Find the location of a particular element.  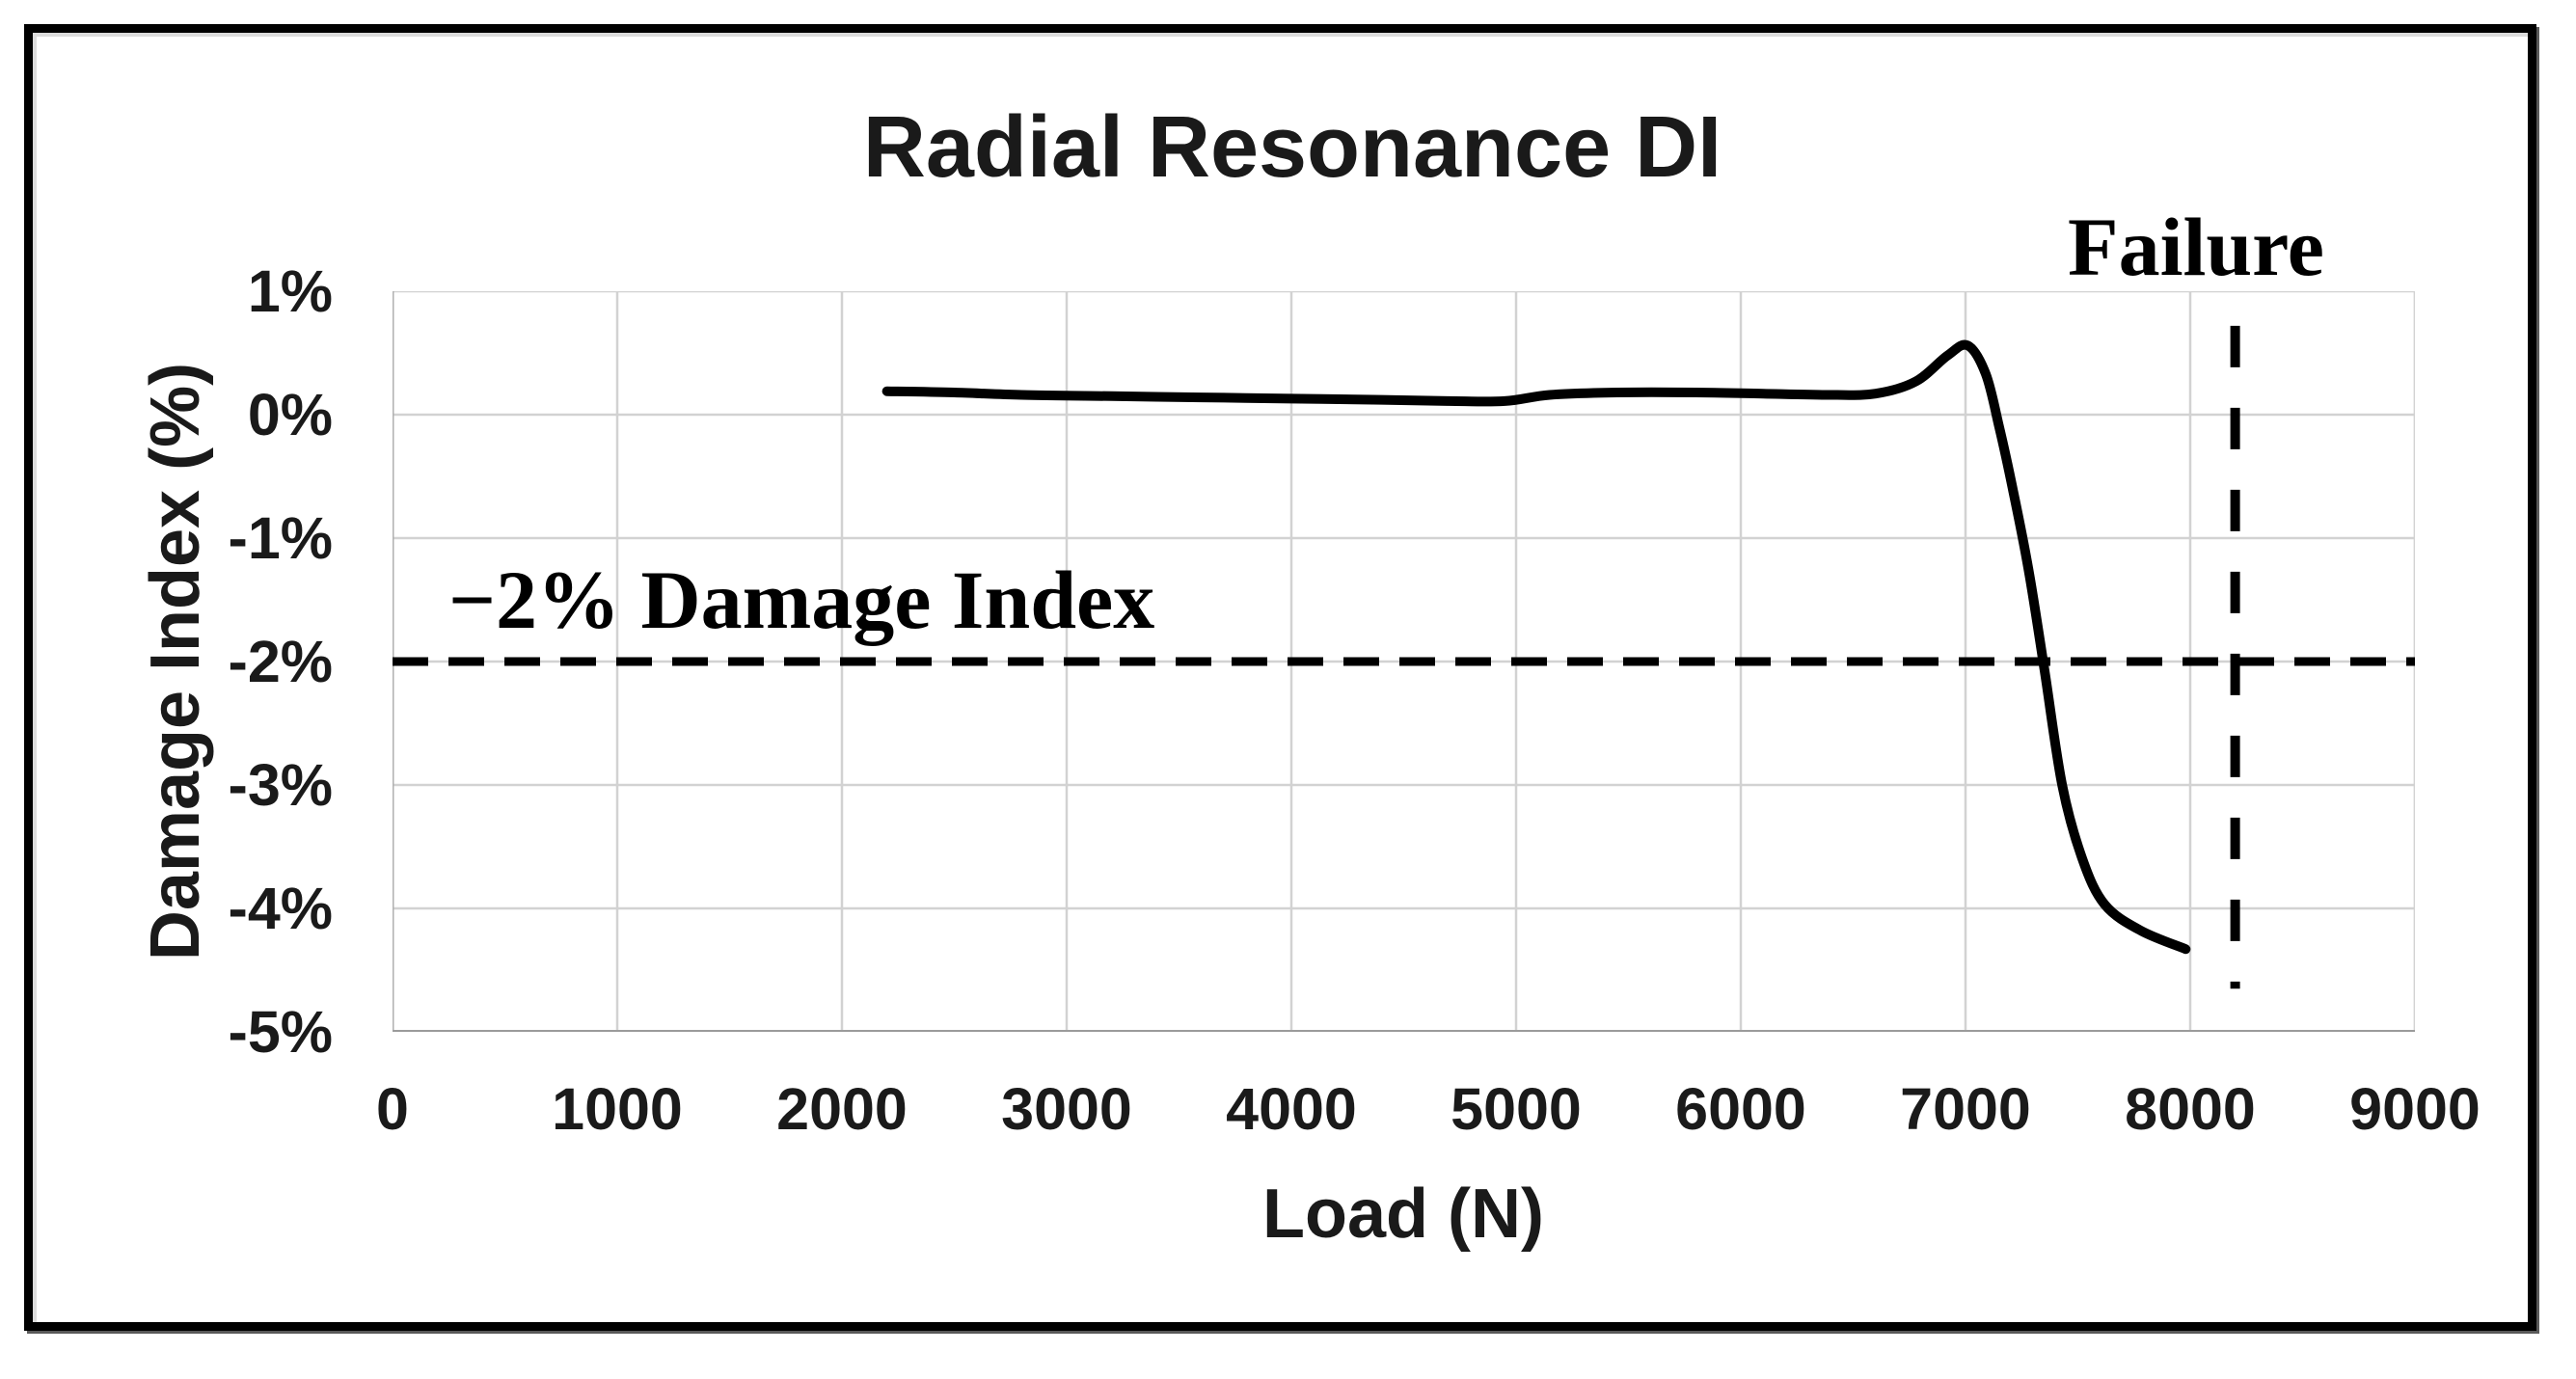

x-tick-label: 0 is located at coordinates (392, 1109).